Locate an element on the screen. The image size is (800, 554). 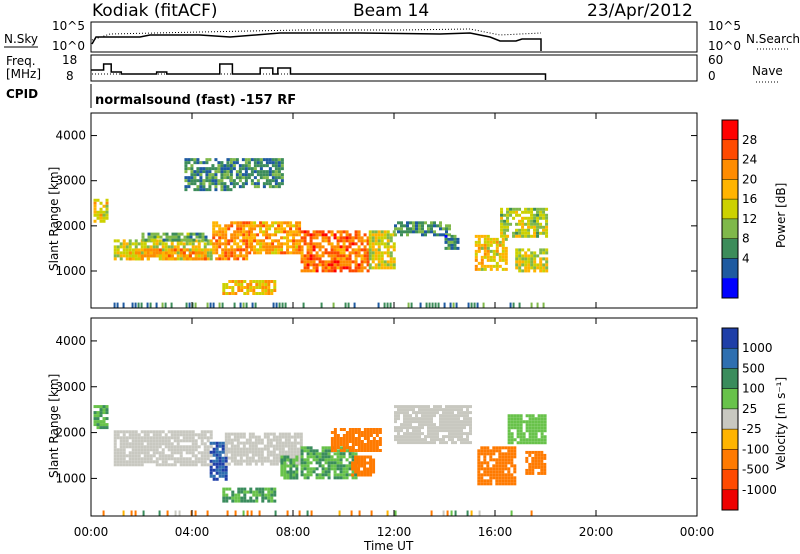
nsearch-trace is located at coordinates (316, 34).